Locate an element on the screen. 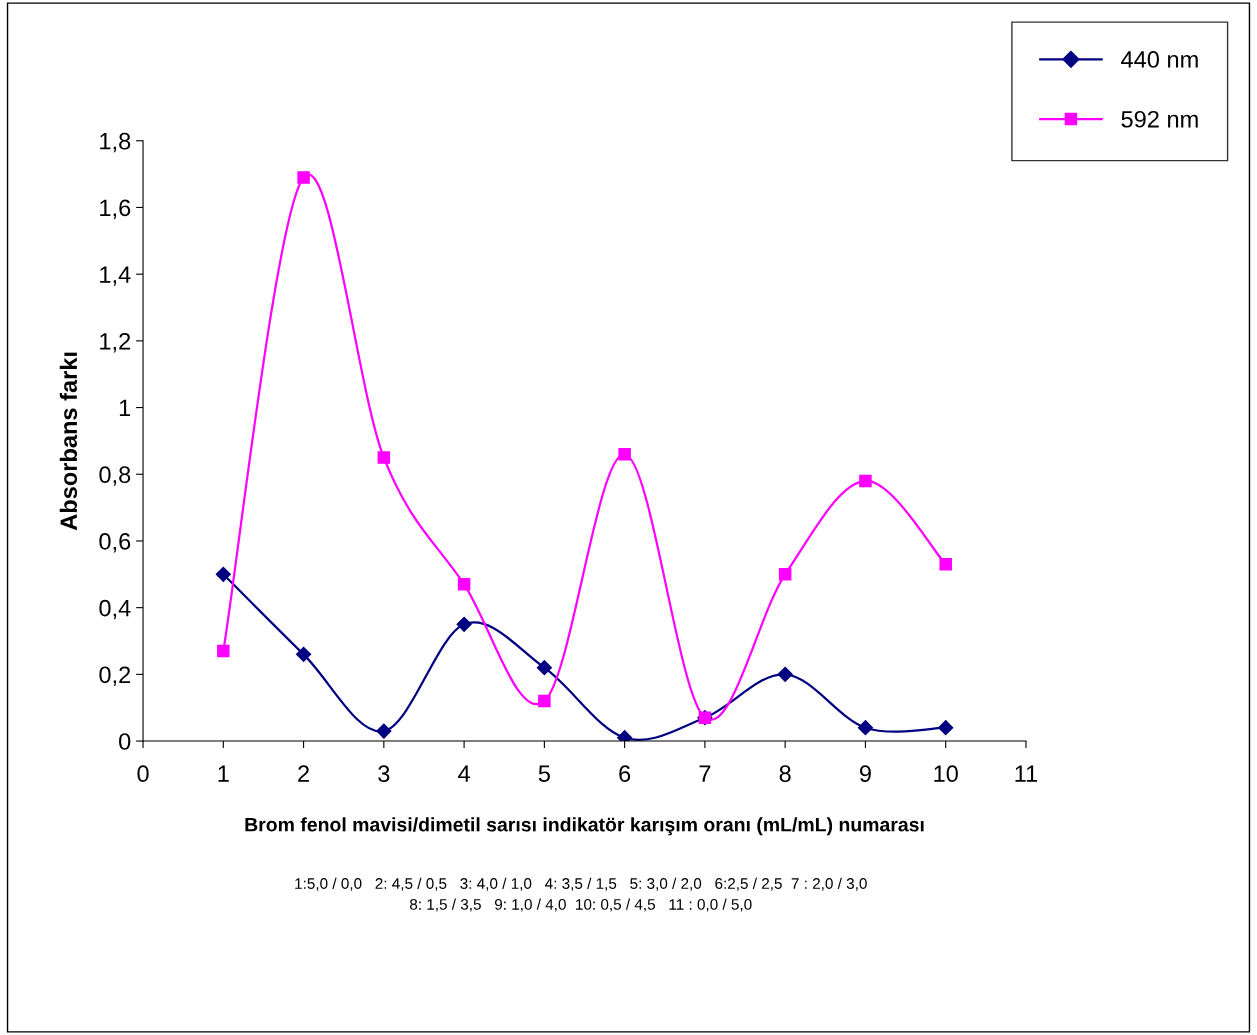 This screenshot has height=1035, width=1257. y-tick-label: 0,6 is located at coordinates (115, 543).